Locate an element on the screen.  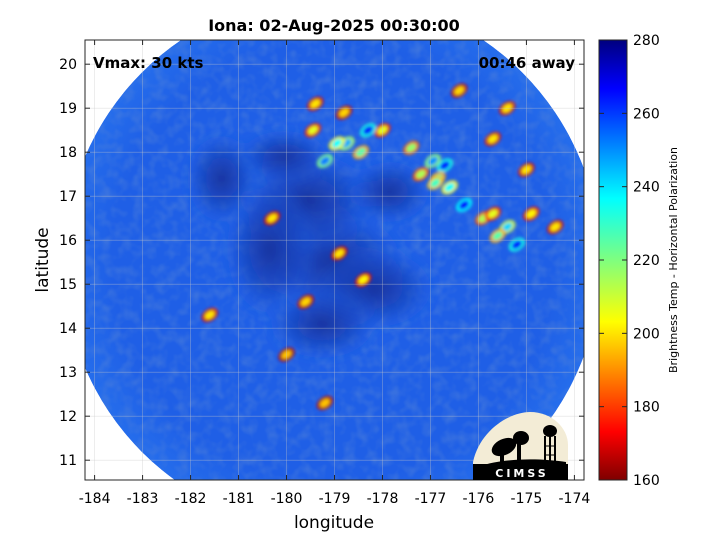
water-tower-icon is located at coordinates (550, 444).